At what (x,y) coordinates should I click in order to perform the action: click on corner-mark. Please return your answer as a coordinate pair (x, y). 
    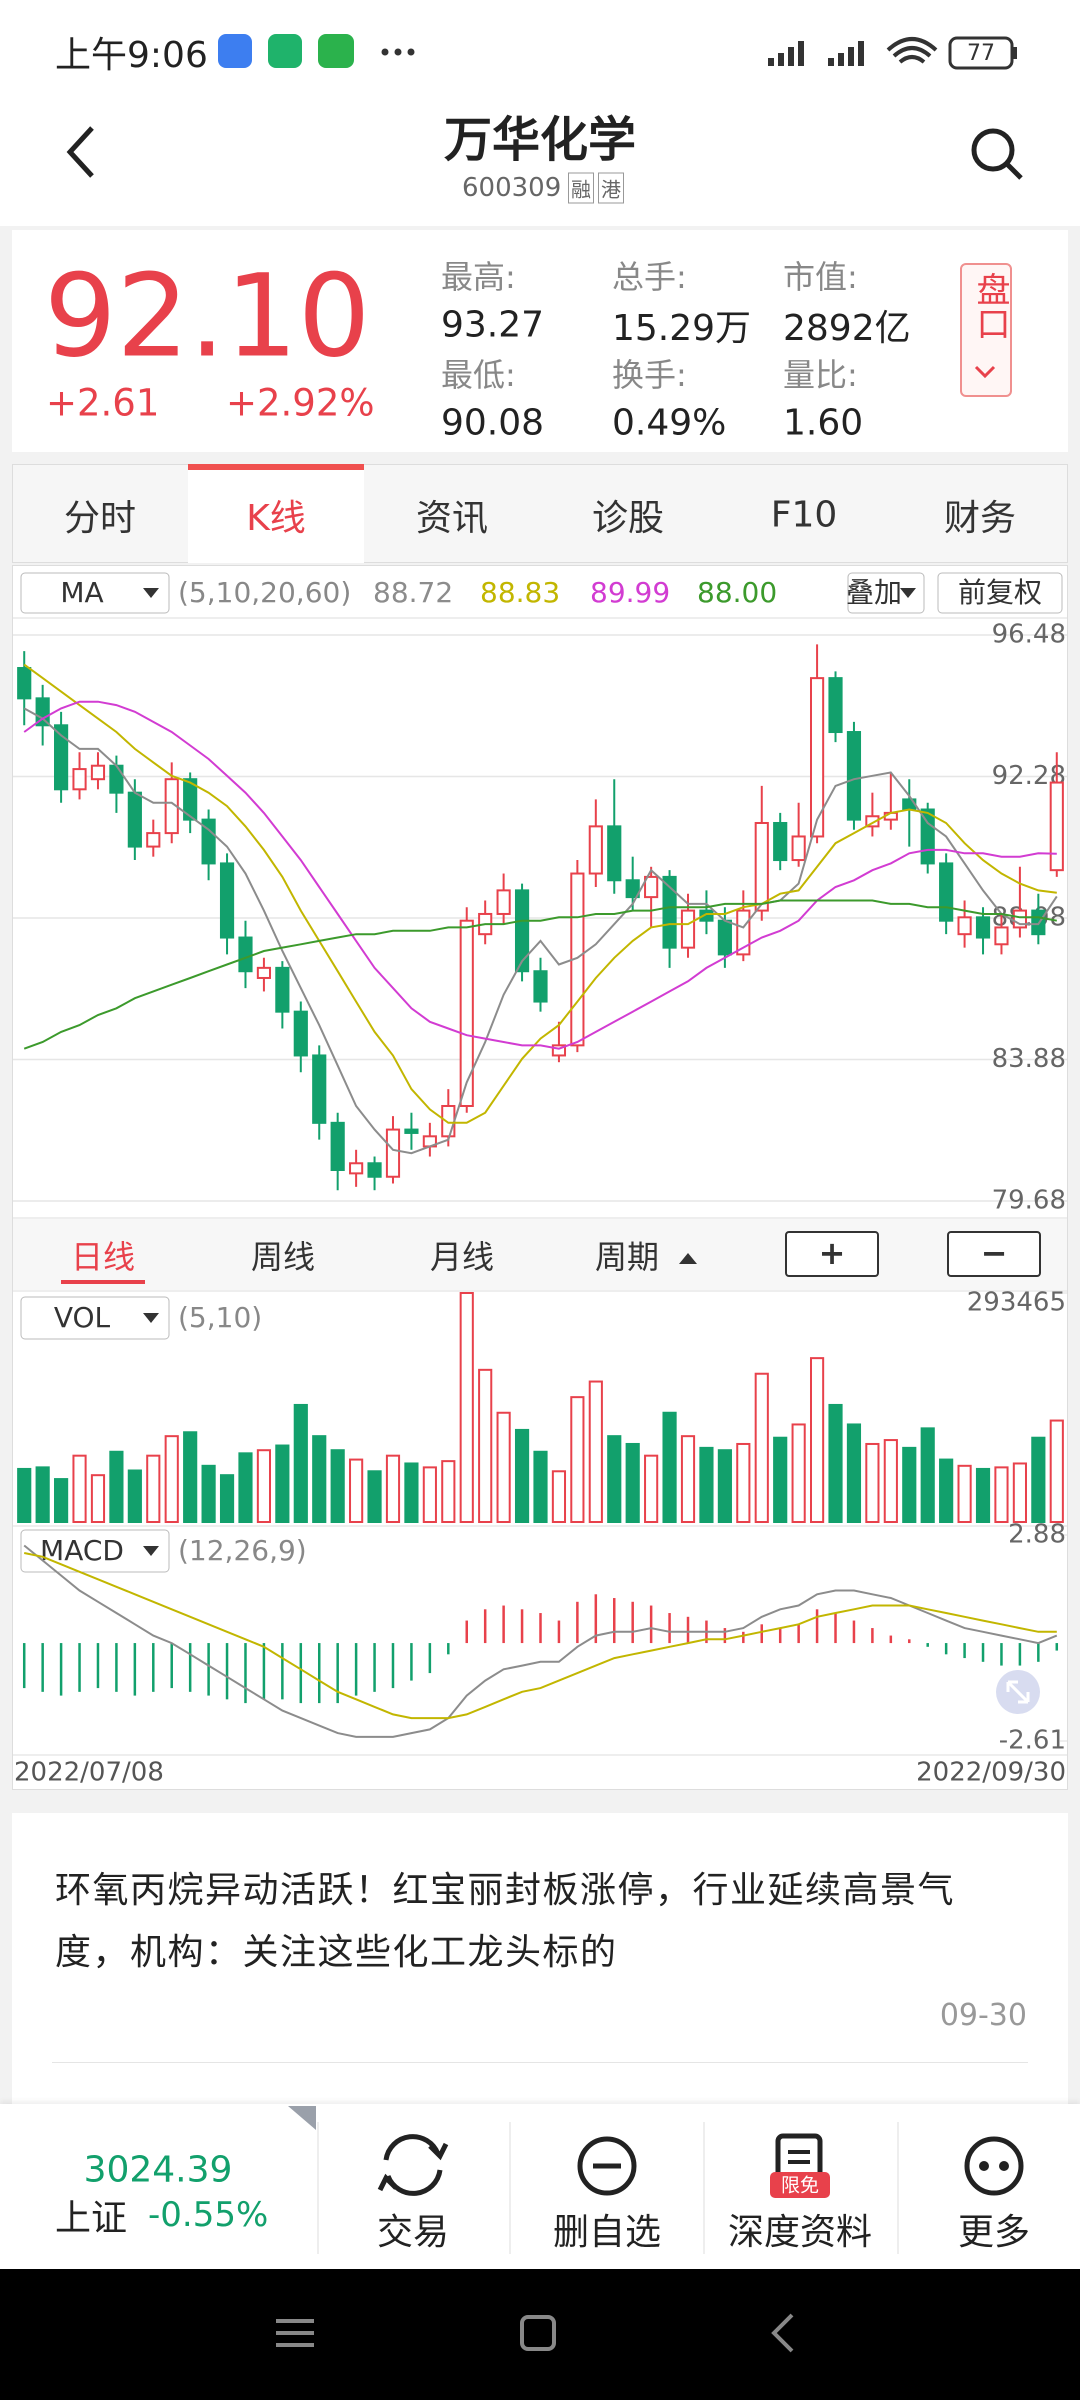
    Looking at the image, I should click on (302, 2118).